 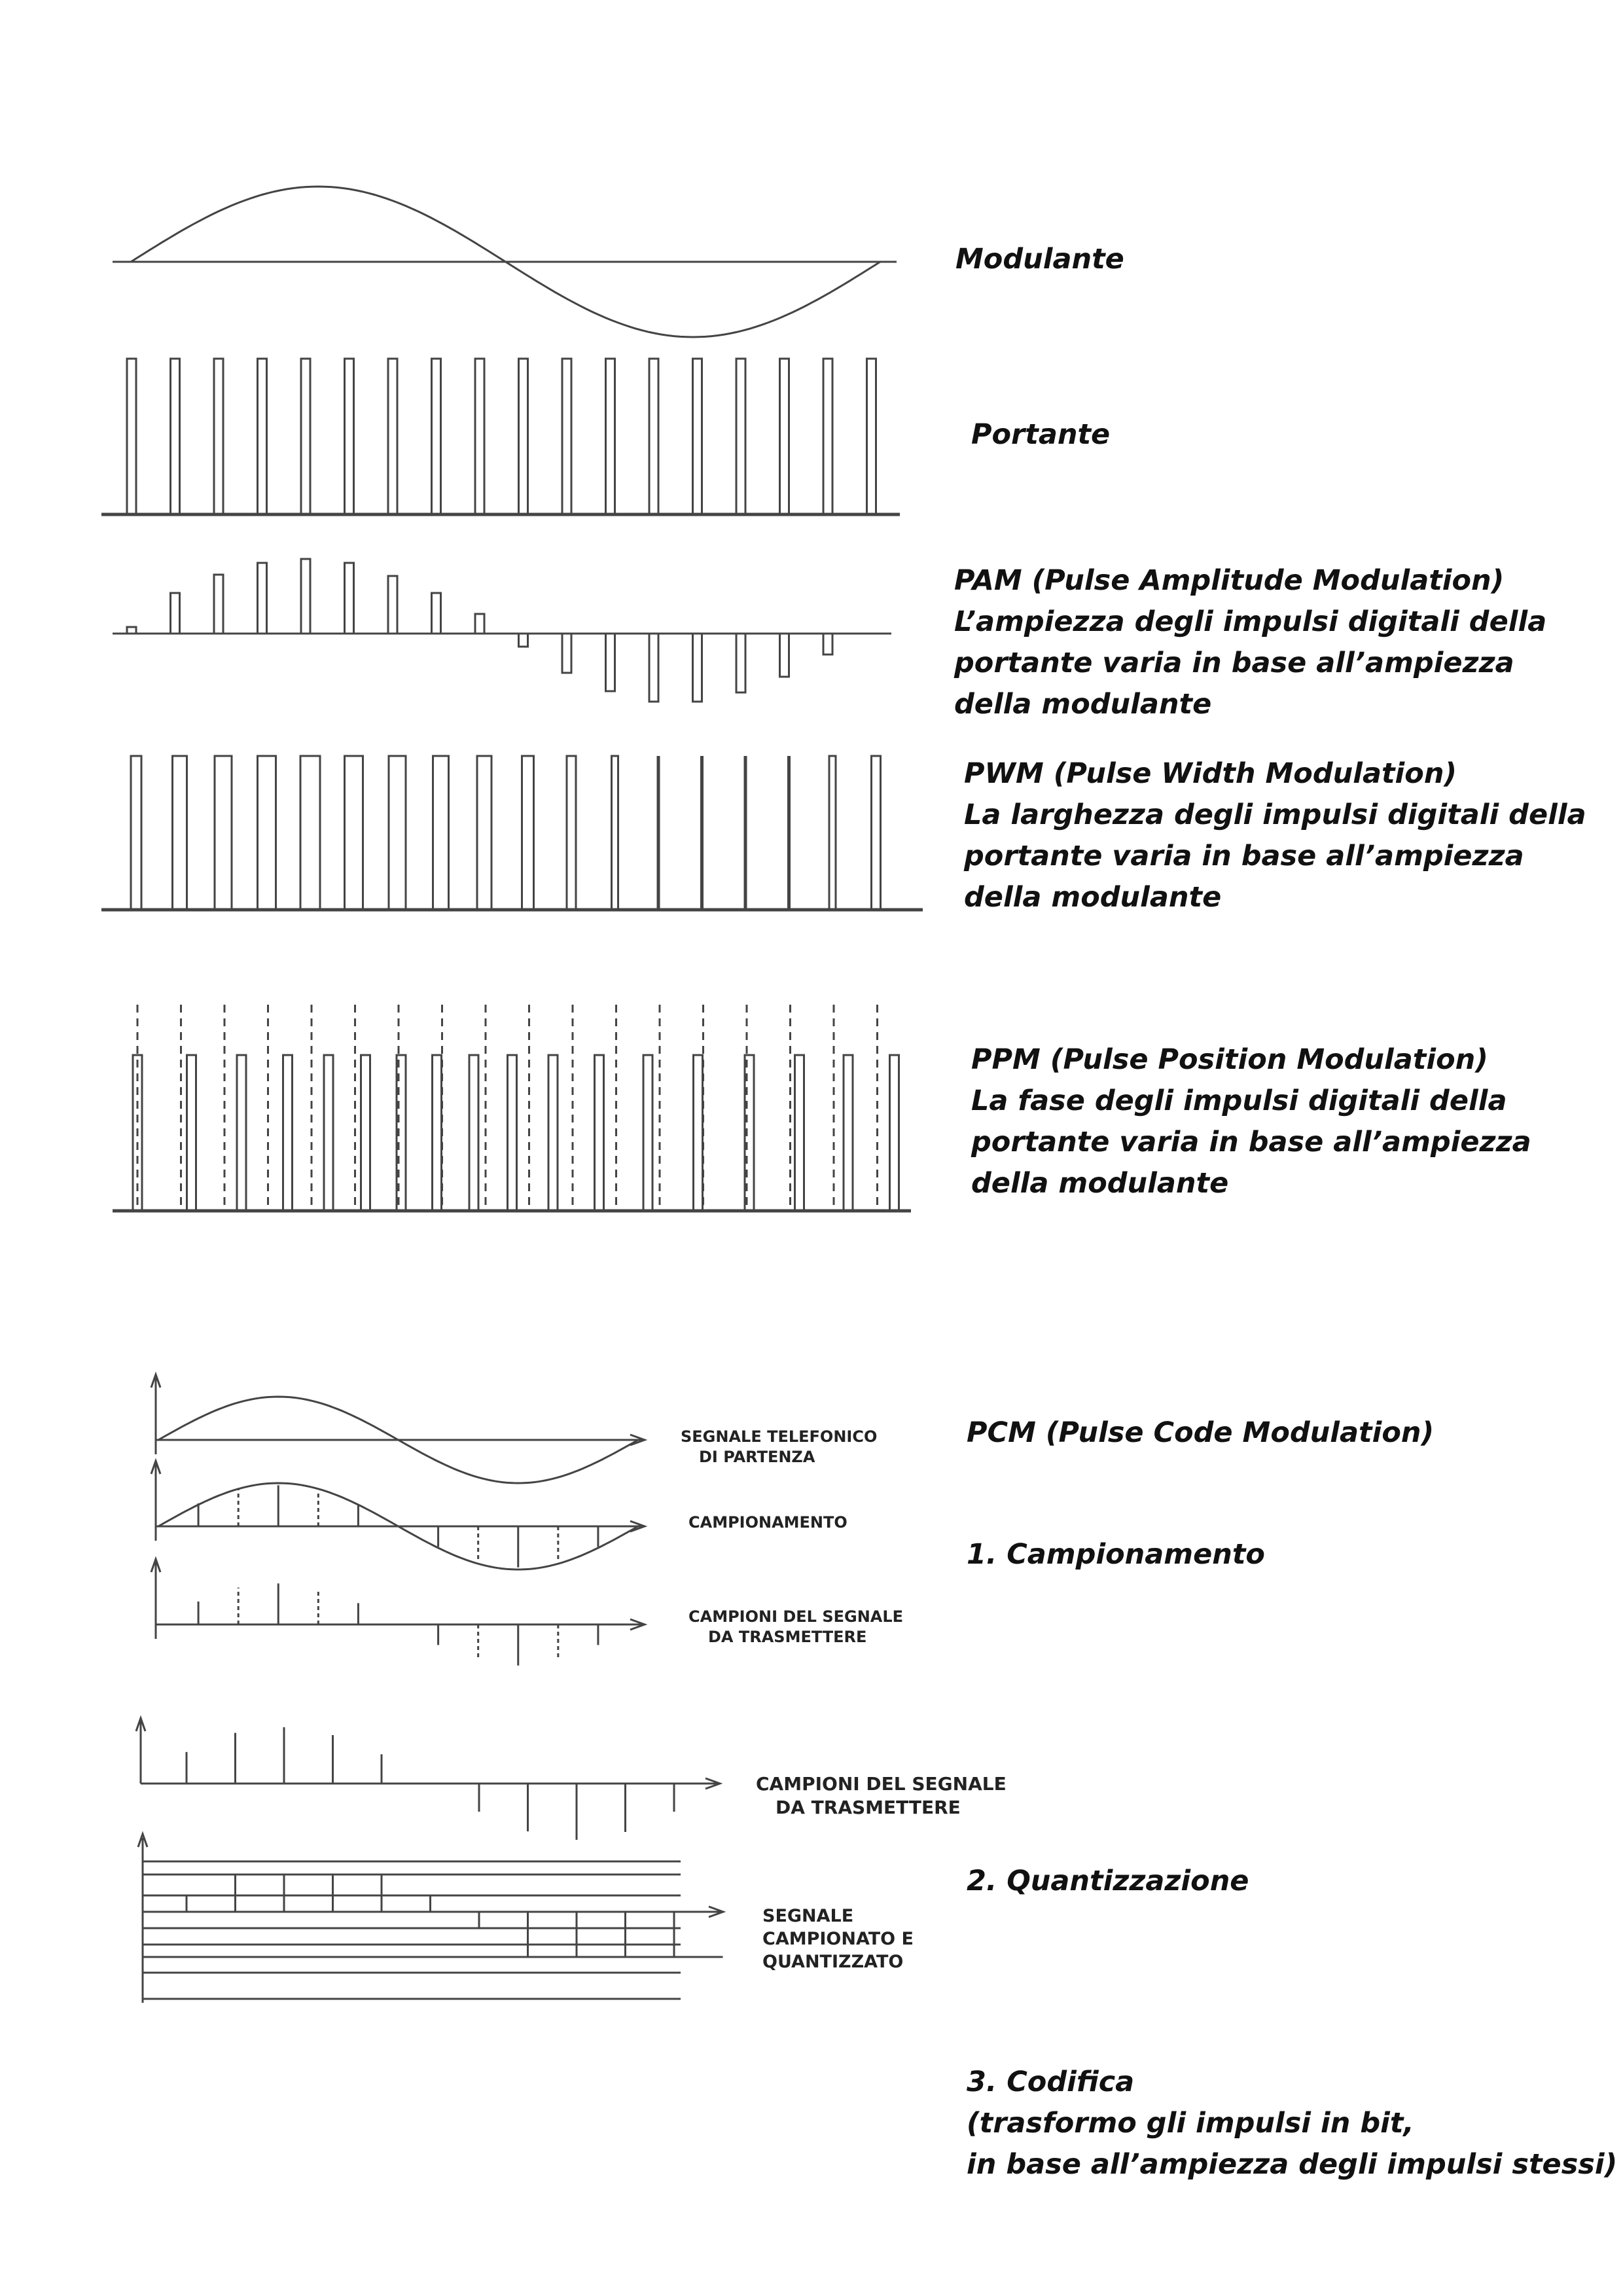 I want to click on pam-waveform, so click(x=502, y=630).